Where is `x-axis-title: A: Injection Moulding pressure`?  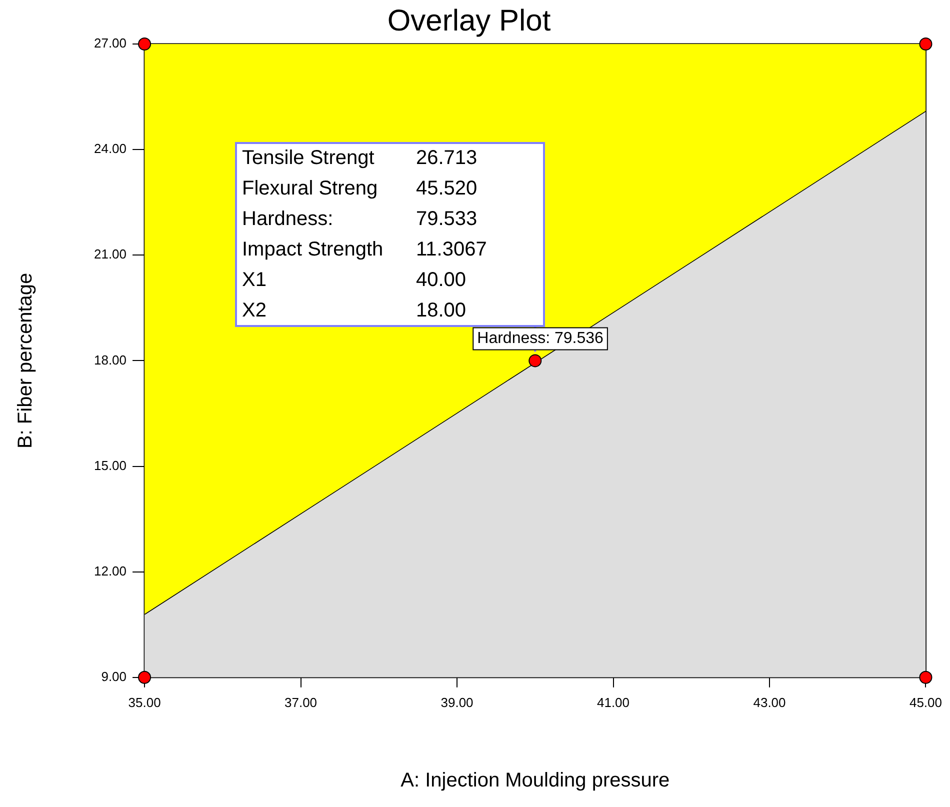 x-axis-title: A: Injection Moulding pressure is located at coordinates (535, 781).